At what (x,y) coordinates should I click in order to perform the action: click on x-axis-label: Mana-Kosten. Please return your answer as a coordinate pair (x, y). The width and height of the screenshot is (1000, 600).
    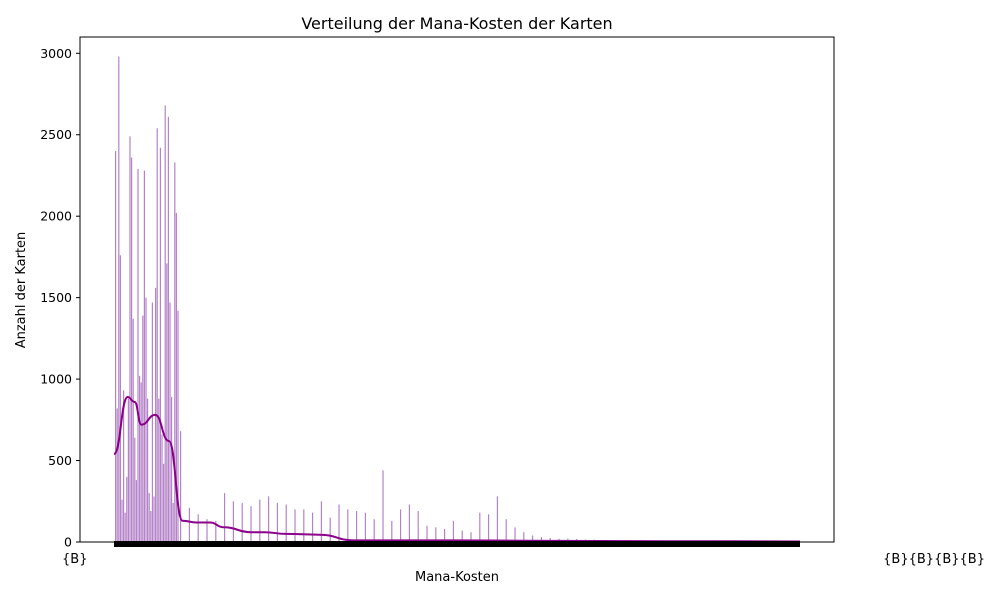
    Looking at the image, I should click on (457, 577).